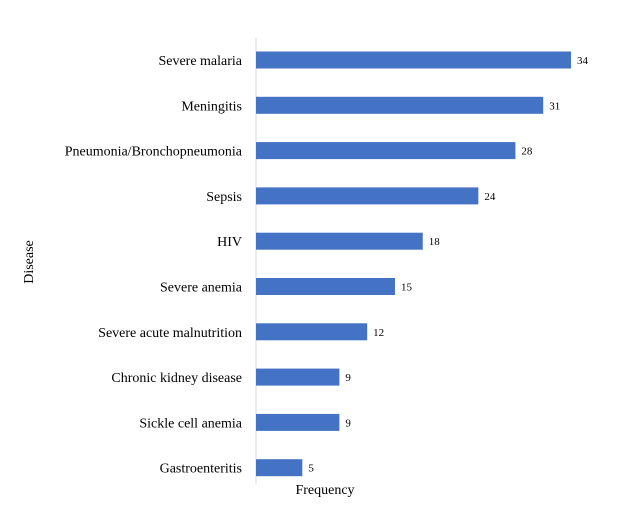 This screenshot has height=506, width=641. What do you see at coordinates (554, 106) in the screenshot?
I see `data-label: 31` at bounding box center [554, 106].